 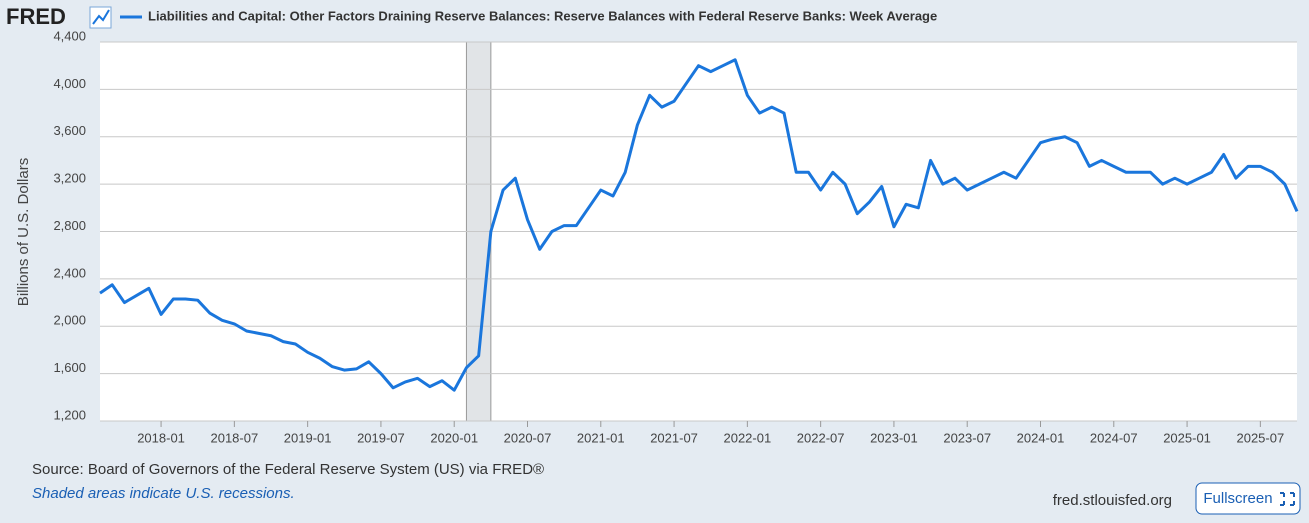 What do you see at coordinates (69, 35) in the screenshot?
I see `y-tick-label: 4,400` at bounding box center [69, 35].